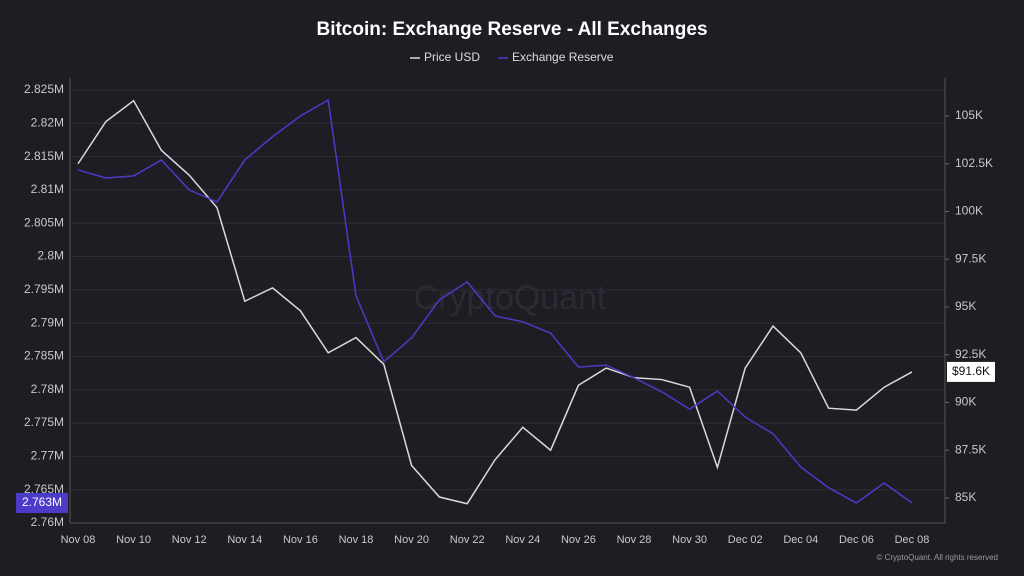 The height and width of the screenshot is (576, 1024). I want to click on y-tick-label: 2.82M, so click(47, 122).